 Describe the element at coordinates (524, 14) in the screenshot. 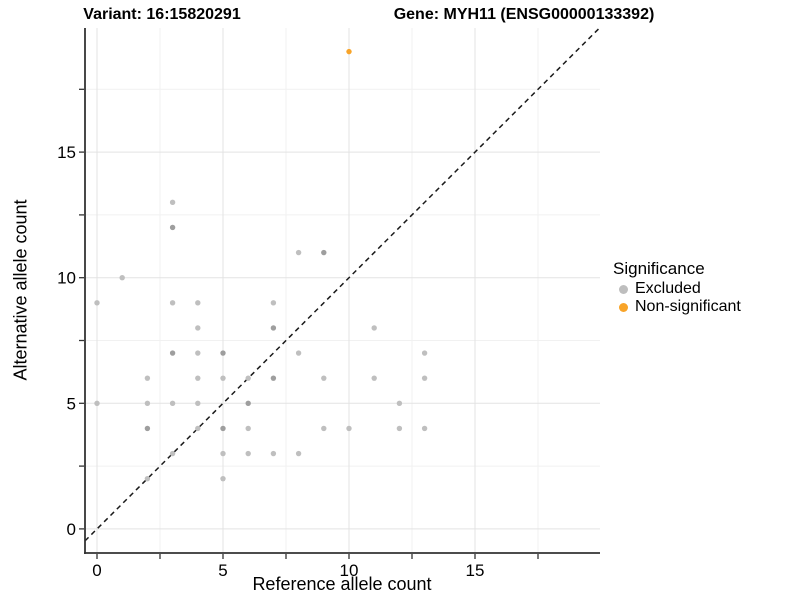

I see `plot-title-gene: Gene: MYH11 (ENSG00000133392)` at that location.